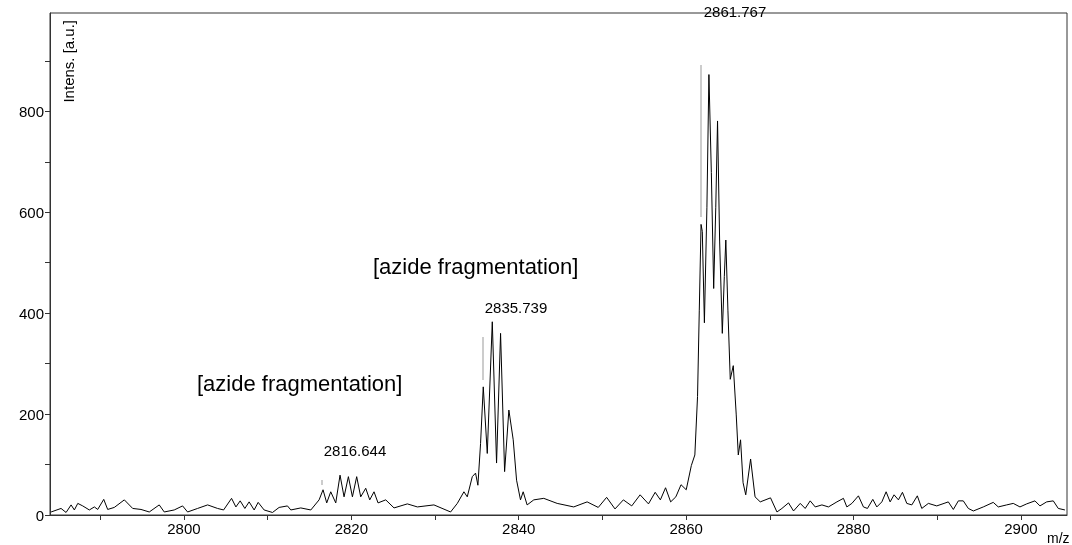  I want to click on y-tick-label: 0, so click(39, 515).